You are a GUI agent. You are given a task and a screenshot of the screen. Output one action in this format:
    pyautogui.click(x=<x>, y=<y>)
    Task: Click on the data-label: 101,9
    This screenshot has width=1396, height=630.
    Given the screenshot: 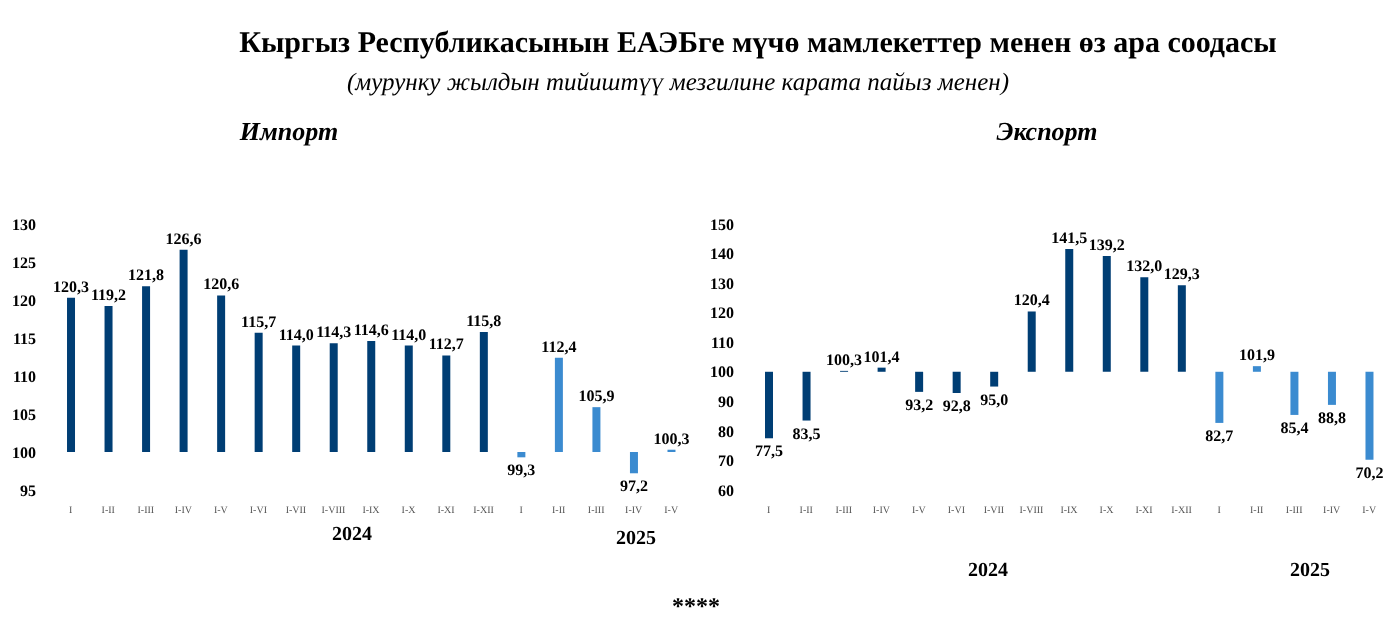 What is the action you would take?
    pyautogui.click(x=1256, y=355)
    